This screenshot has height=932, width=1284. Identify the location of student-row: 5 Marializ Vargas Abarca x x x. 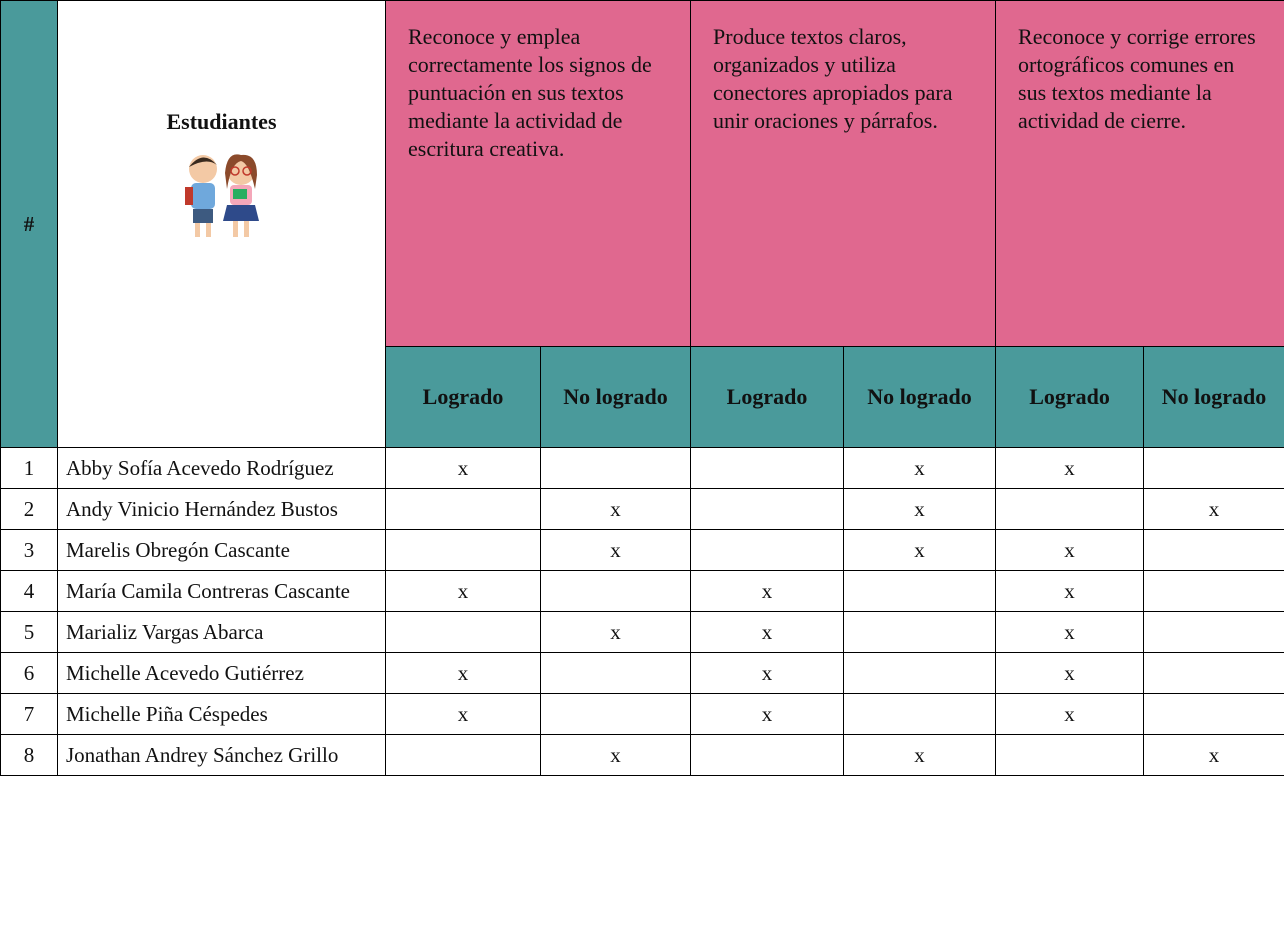
(642, 632).